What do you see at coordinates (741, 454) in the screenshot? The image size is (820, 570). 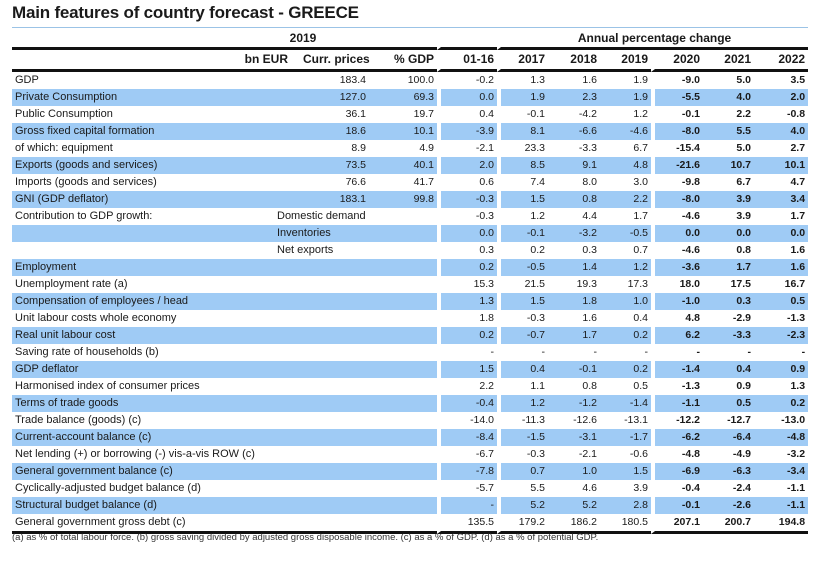 I see `cell-2021: -4.9` at bounding box center [741, 454].